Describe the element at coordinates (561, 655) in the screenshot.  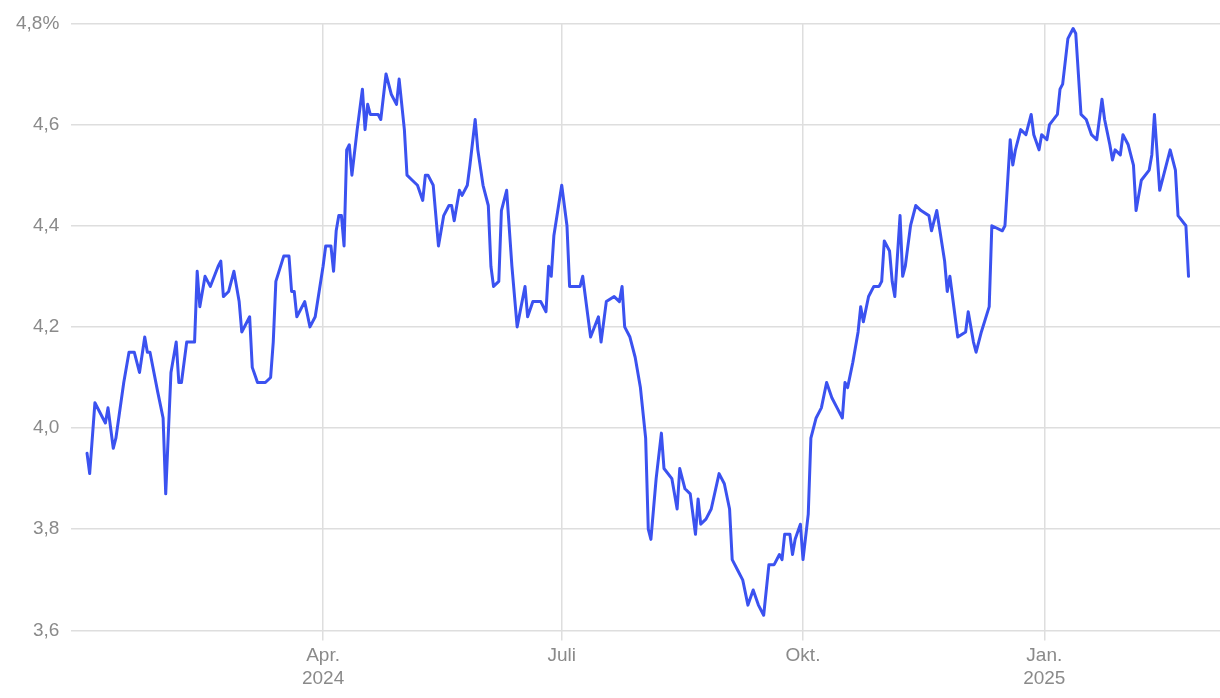
I see `x-tick-label: Juli` at that location.